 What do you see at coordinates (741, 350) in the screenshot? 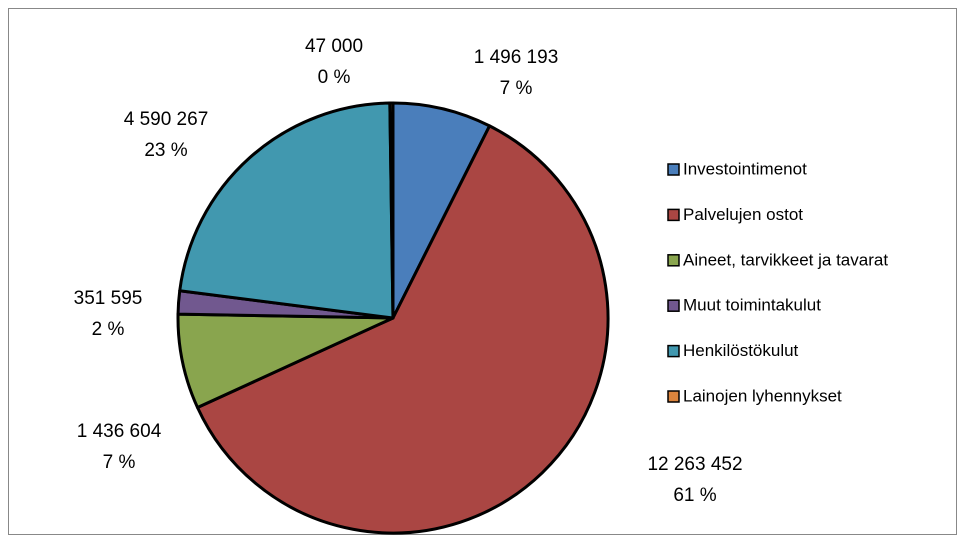
I see `legend-label: Henkilöstökulut` at bounding box center [741, 350].